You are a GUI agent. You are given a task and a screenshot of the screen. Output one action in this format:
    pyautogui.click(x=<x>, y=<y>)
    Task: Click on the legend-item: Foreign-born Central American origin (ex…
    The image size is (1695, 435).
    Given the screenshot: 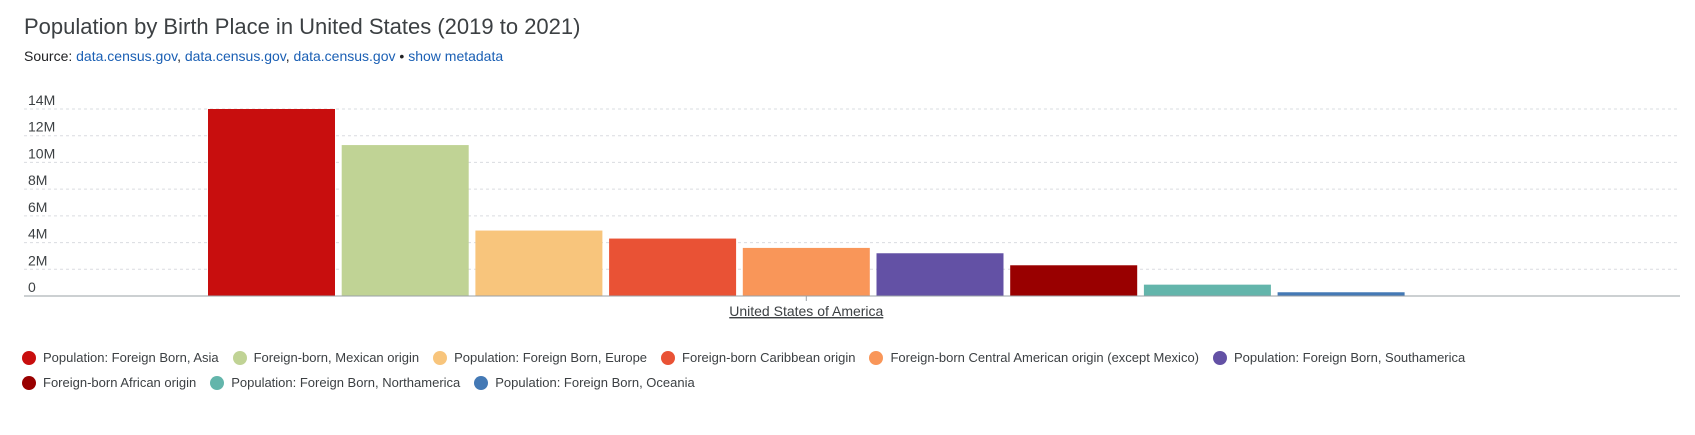 What is the action you would take?
    pyautogui.click(x=1034, y=357)
    